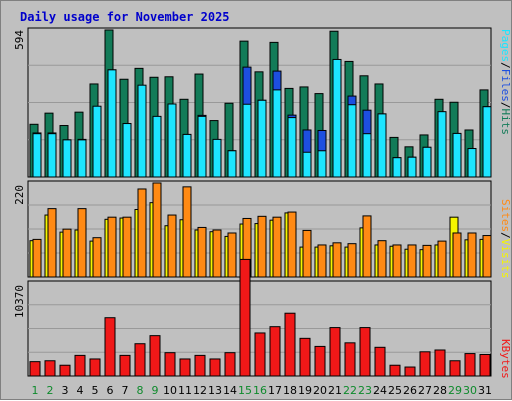 This screenshot has width=512, height=401. What do you see at coordinates (505, 259) in the screenshot?
I see `legend-visits: Visits` at bounding box center [505, 259].